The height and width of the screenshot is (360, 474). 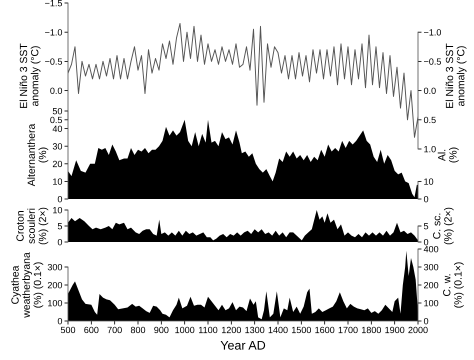 I want to click on y2-tick-label: 10, so click(x=429, y=181).